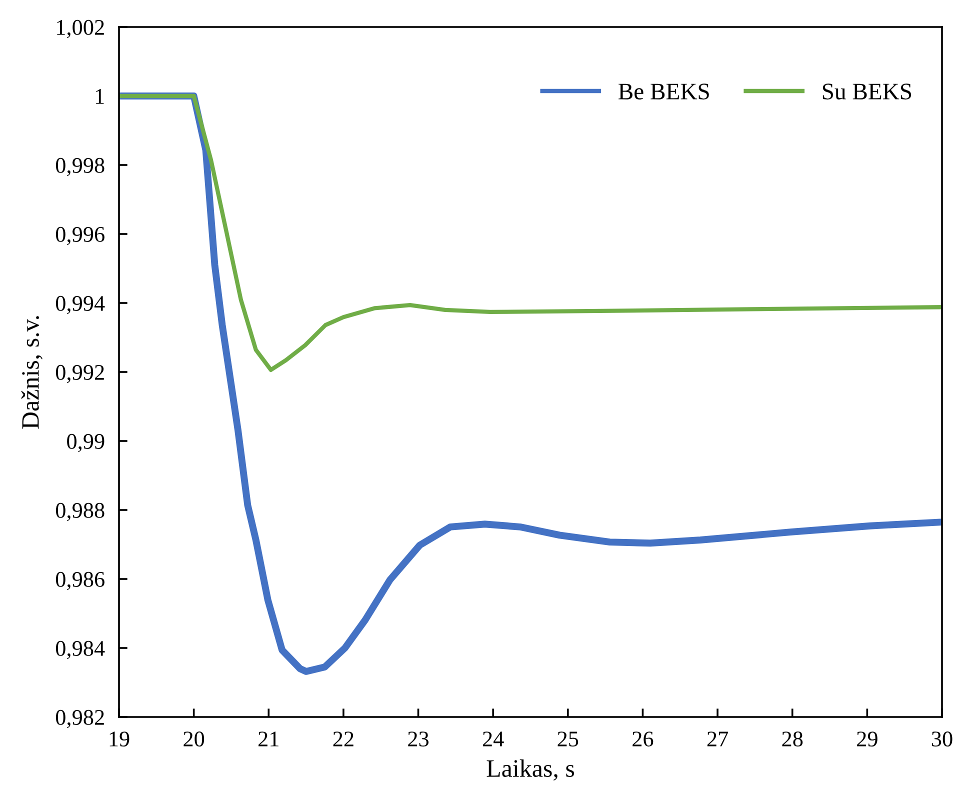  Describe the element at coordinates (418, 739) in the screenshot. I see `x-tick-label: 23` at that location.